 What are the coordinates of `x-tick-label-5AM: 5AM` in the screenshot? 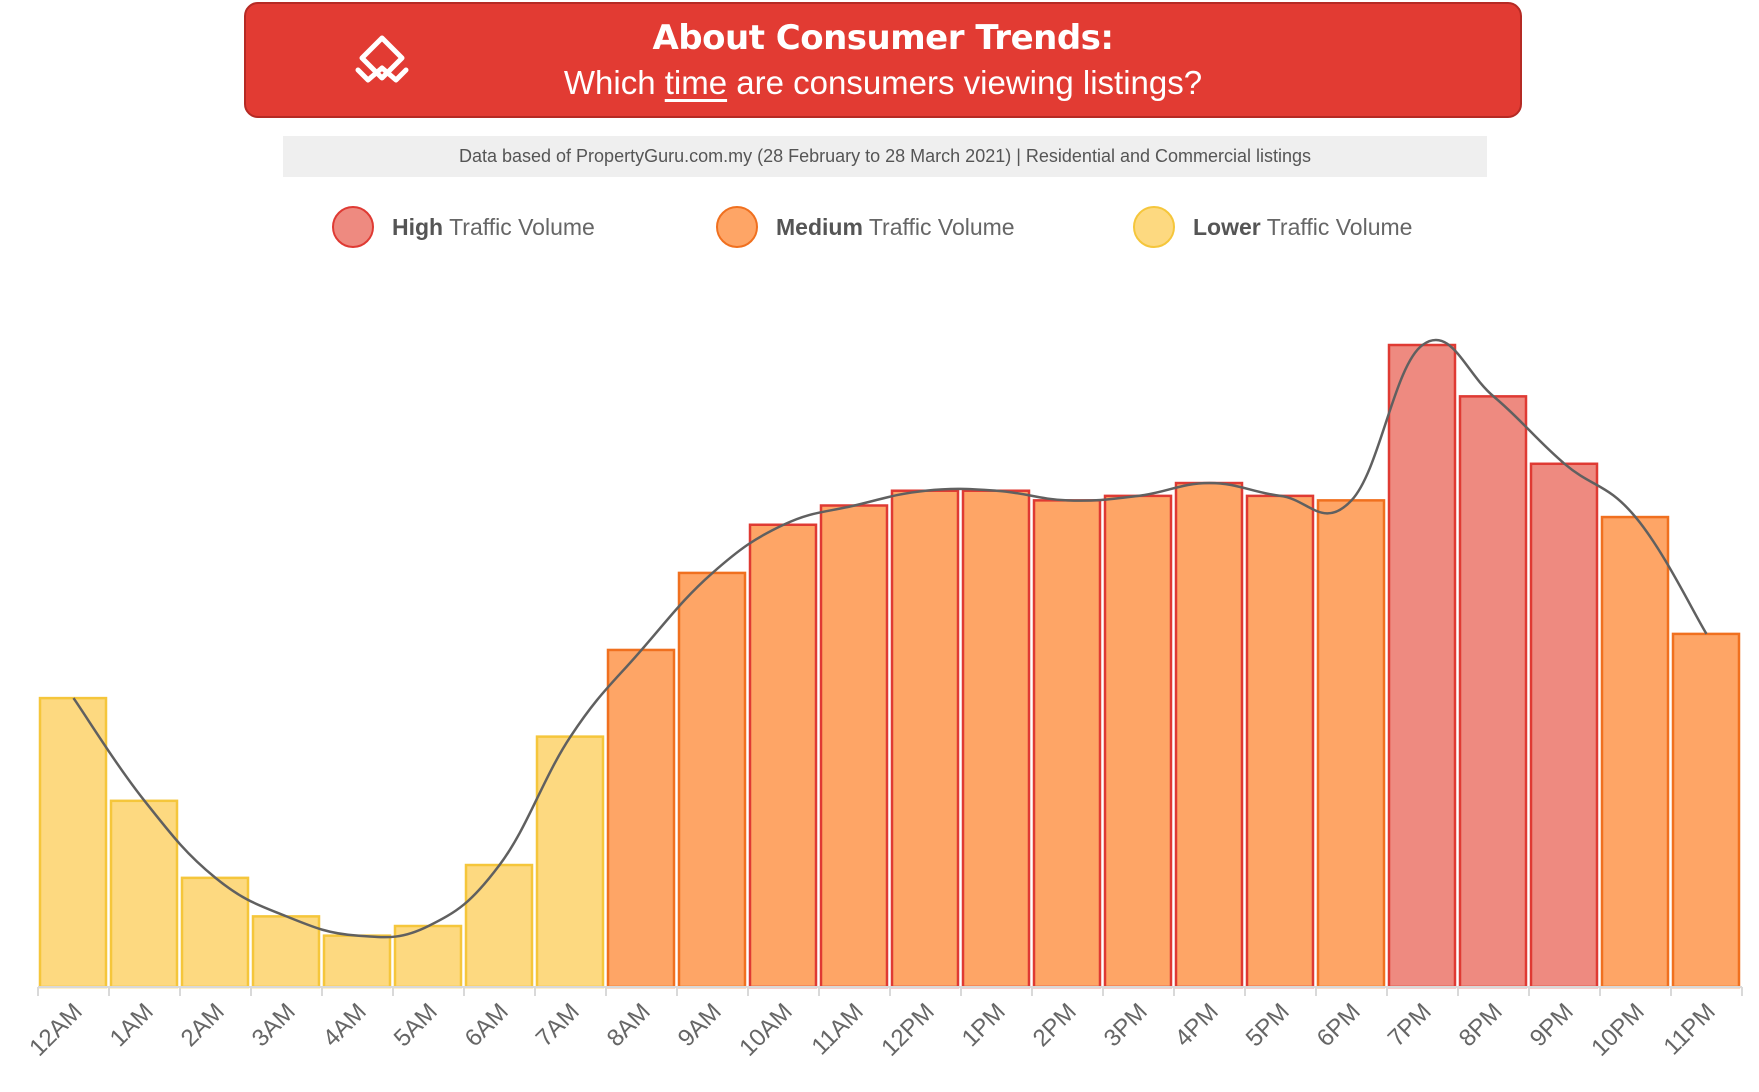 It's located at (416, 1025).